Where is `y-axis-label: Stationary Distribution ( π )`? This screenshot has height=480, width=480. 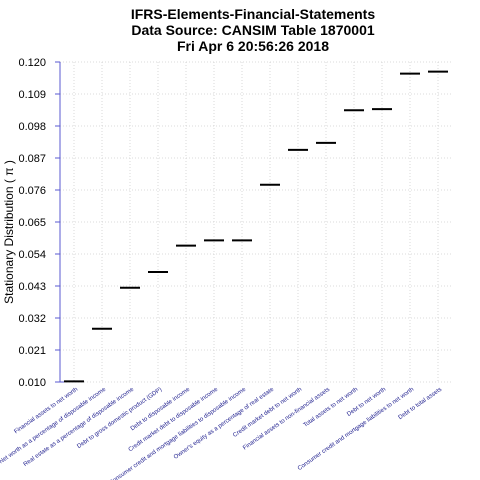
y-axis-label: Stationary Distribution ( π ) is located at coordinates (9, 232).